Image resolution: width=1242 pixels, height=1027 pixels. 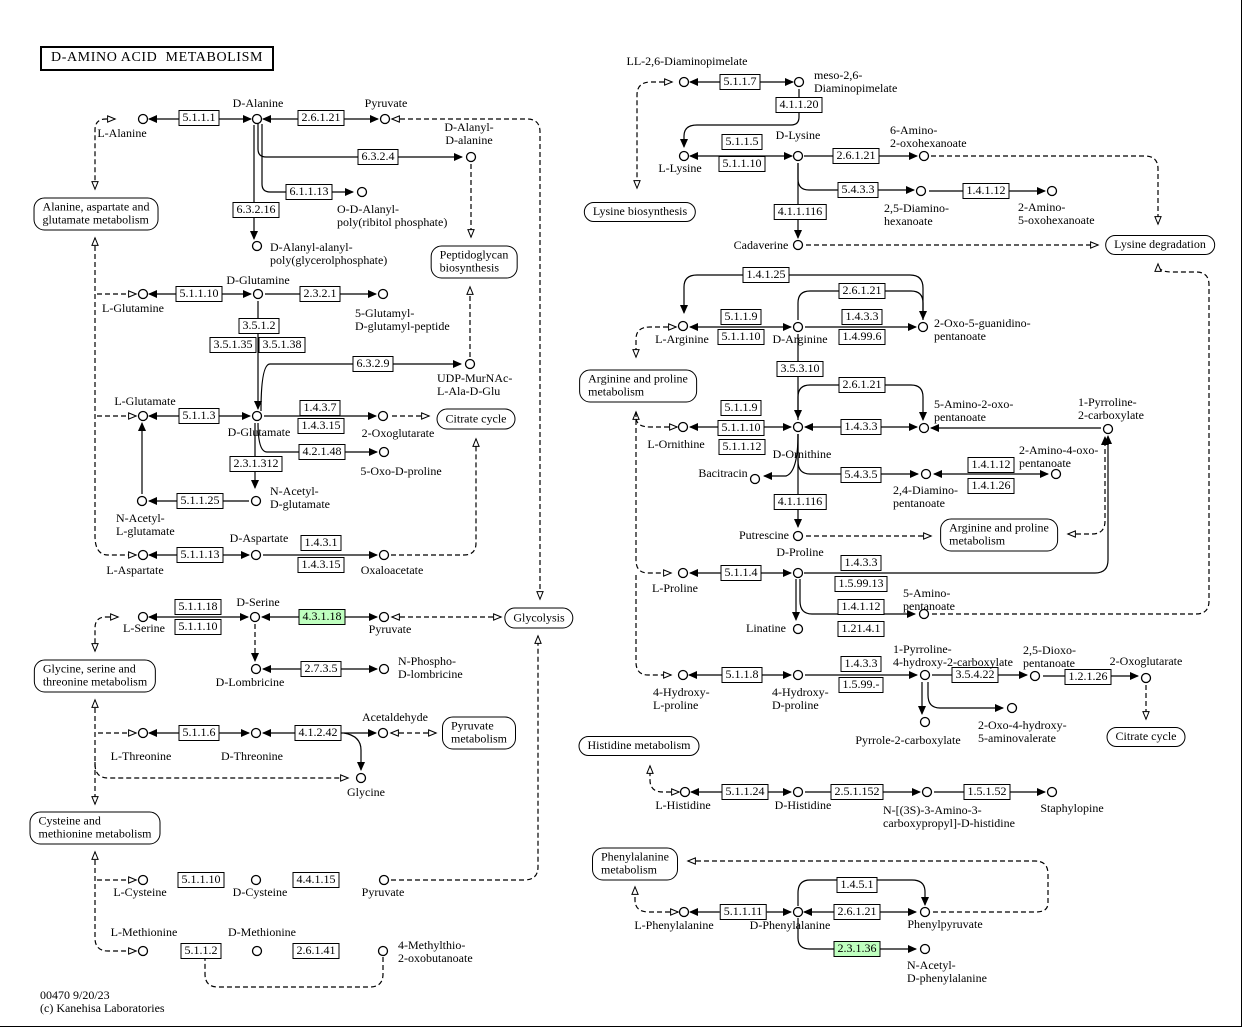 I want to click on enzyme-box: 2.6.1.41, so click(x=316, y=951).